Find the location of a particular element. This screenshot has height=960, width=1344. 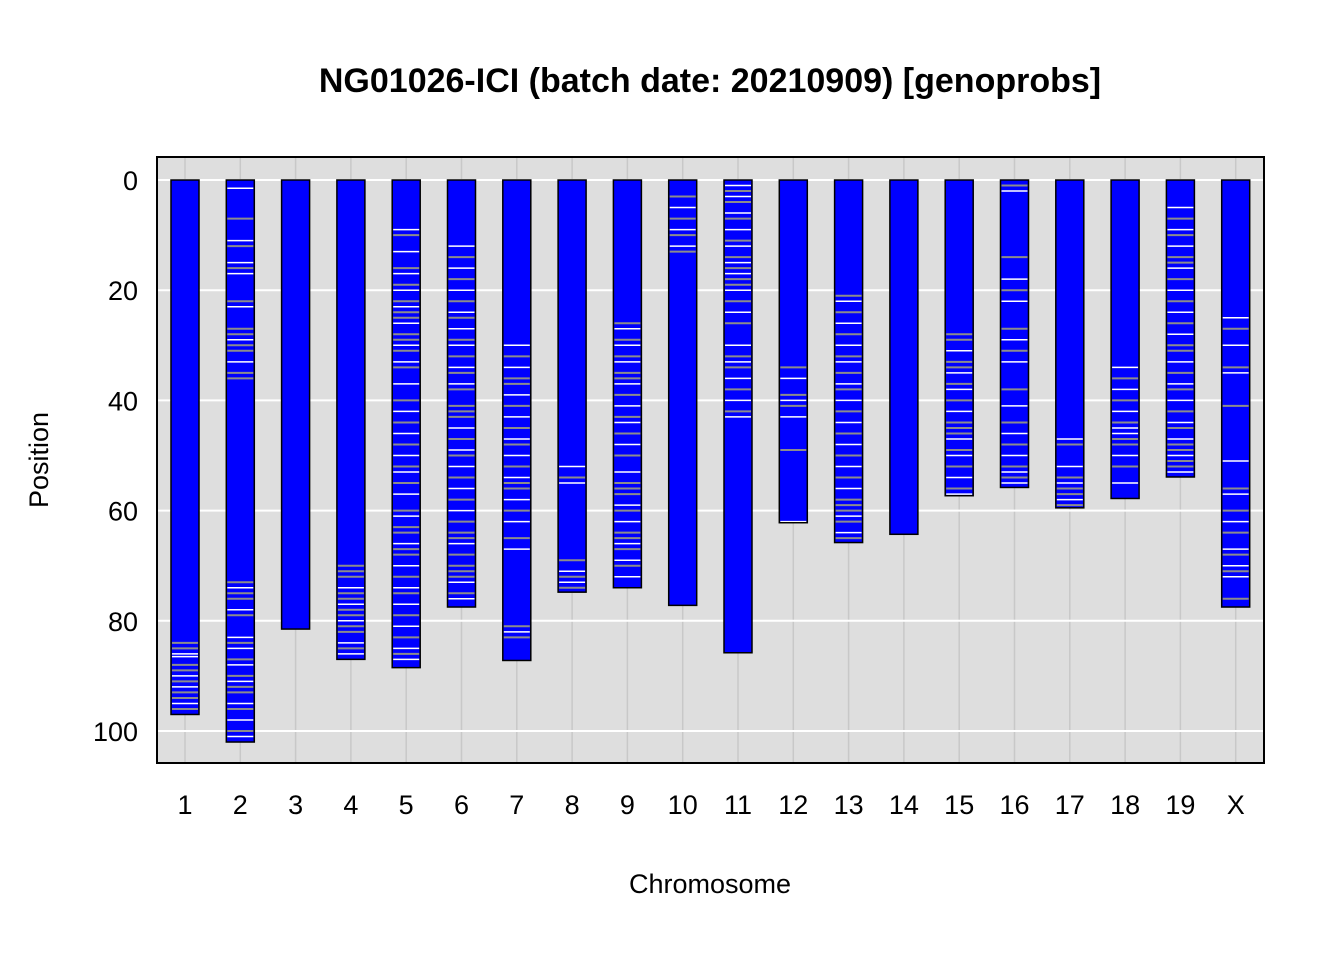

x-tick-9: 9 is located at coordinates (627, 805).